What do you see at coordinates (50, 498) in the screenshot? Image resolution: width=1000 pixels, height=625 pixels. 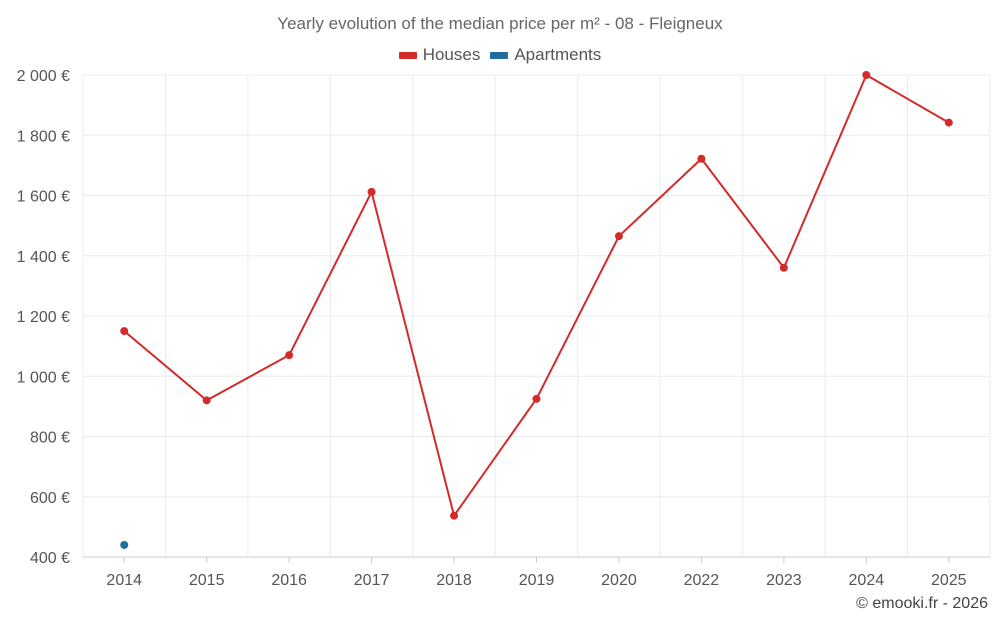 I see `y-tick-label: 600 €` at bounding box center [50, 498].